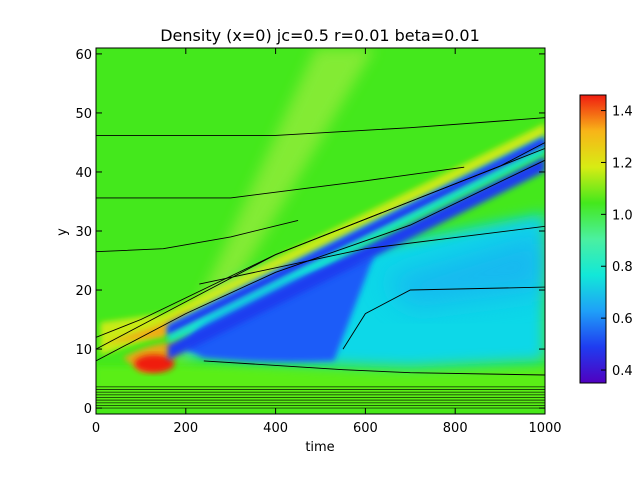 The image size is (640, 480). I want to click on y-tick-label: 40, so click(83, 173).